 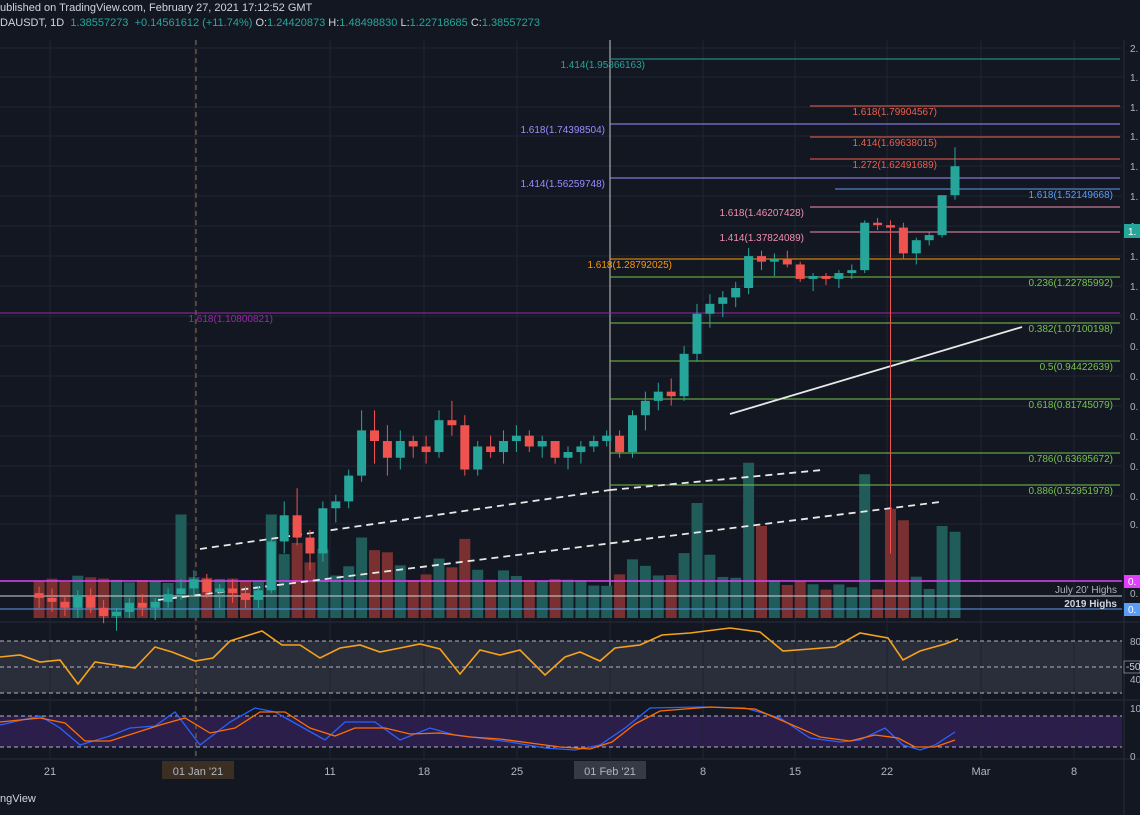 What do you see at coordinates (887, 772) in the screenshot?
I see `x-tick-label: 22` at bounding box center [887, 772].